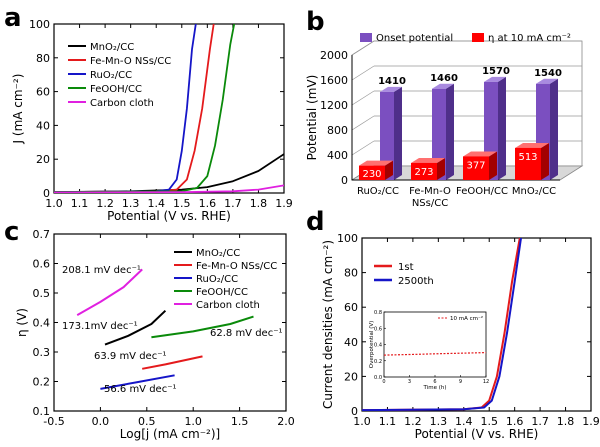 Image resolution: width=600 pixels, height=447 pixels. Describe the element at coordinates (42, 381) in the screenshot. I see `y-tick-label: 0.2` at that location.